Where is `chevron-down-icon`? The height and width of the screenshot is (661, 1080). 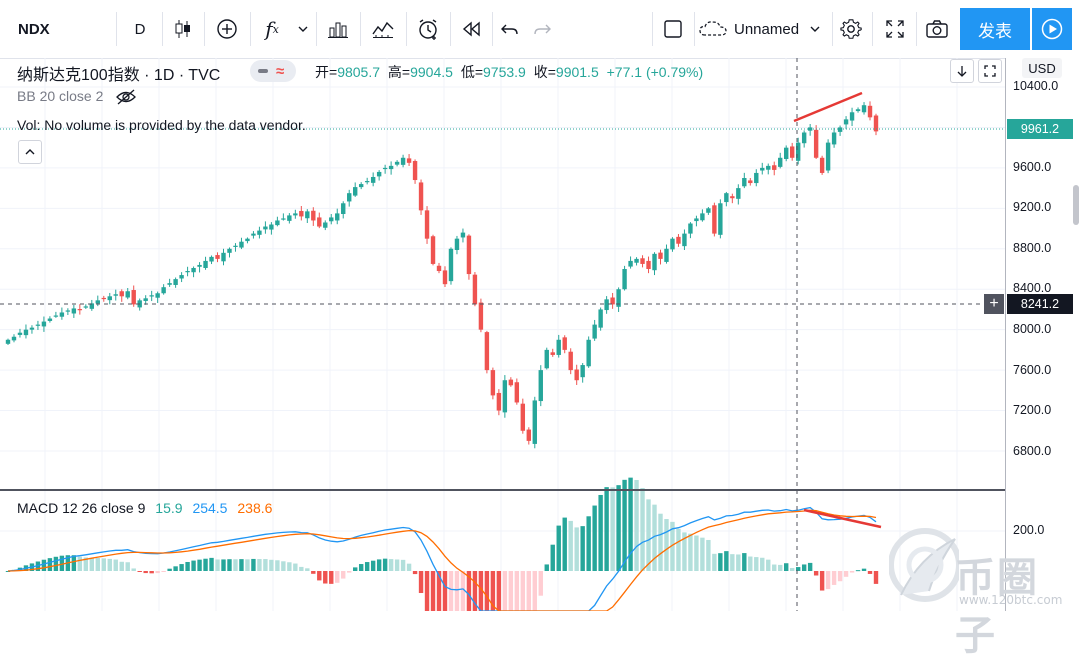
chevron-down-icon is located at coordinates (303, 29).